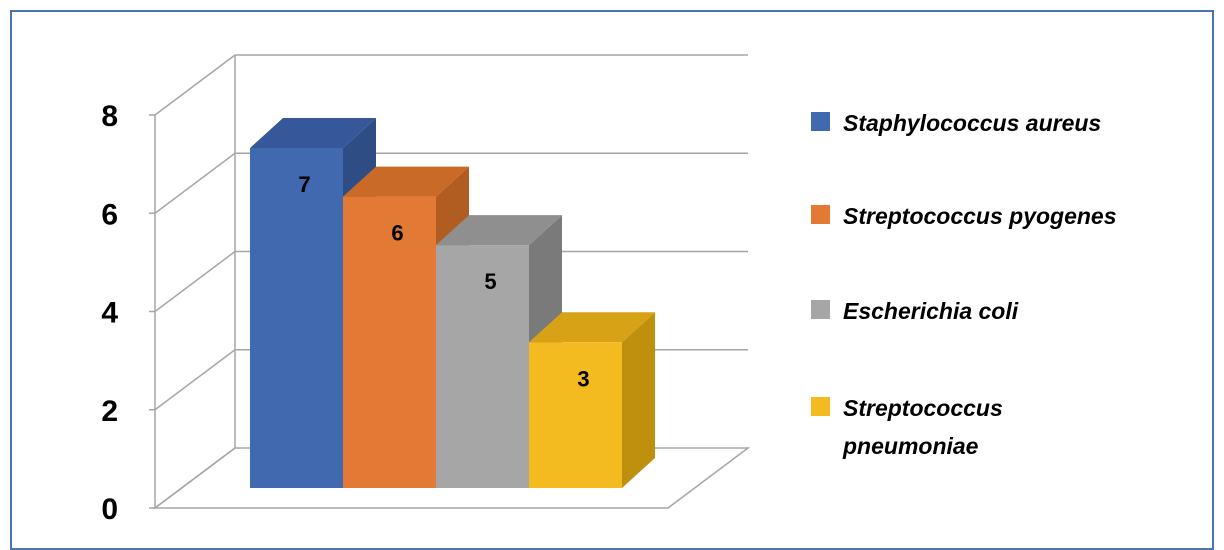  Describe the element at coordinates (109, 411) in the screenshot. I see `y-tick-label: 2` at that location.